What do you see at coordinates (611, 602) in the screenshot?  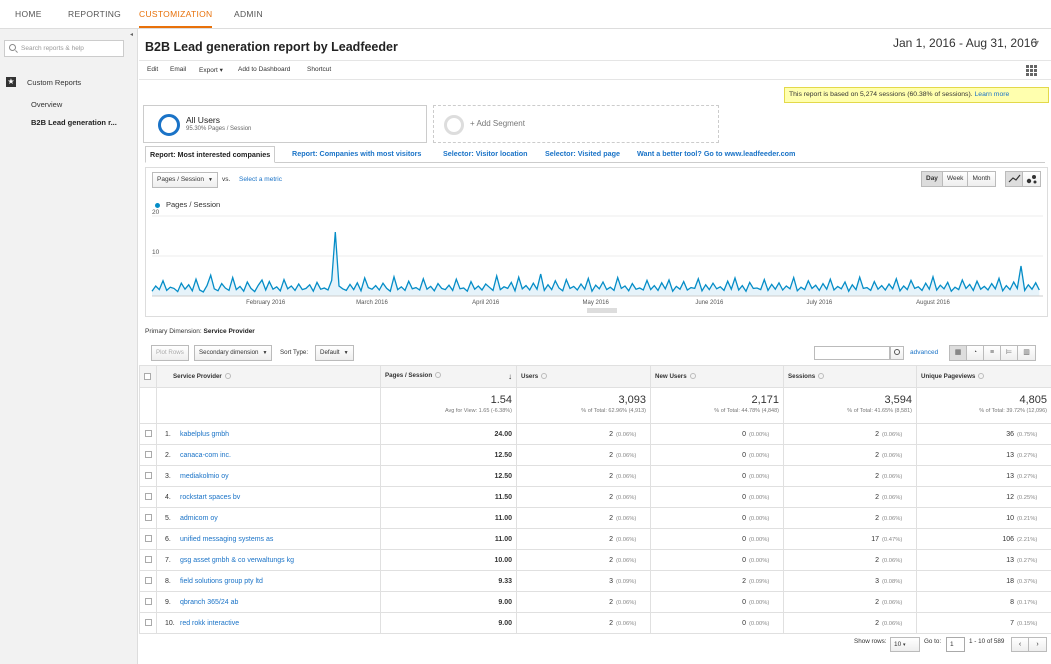 I see `users-value: 2` at bounding box center [611, 602].